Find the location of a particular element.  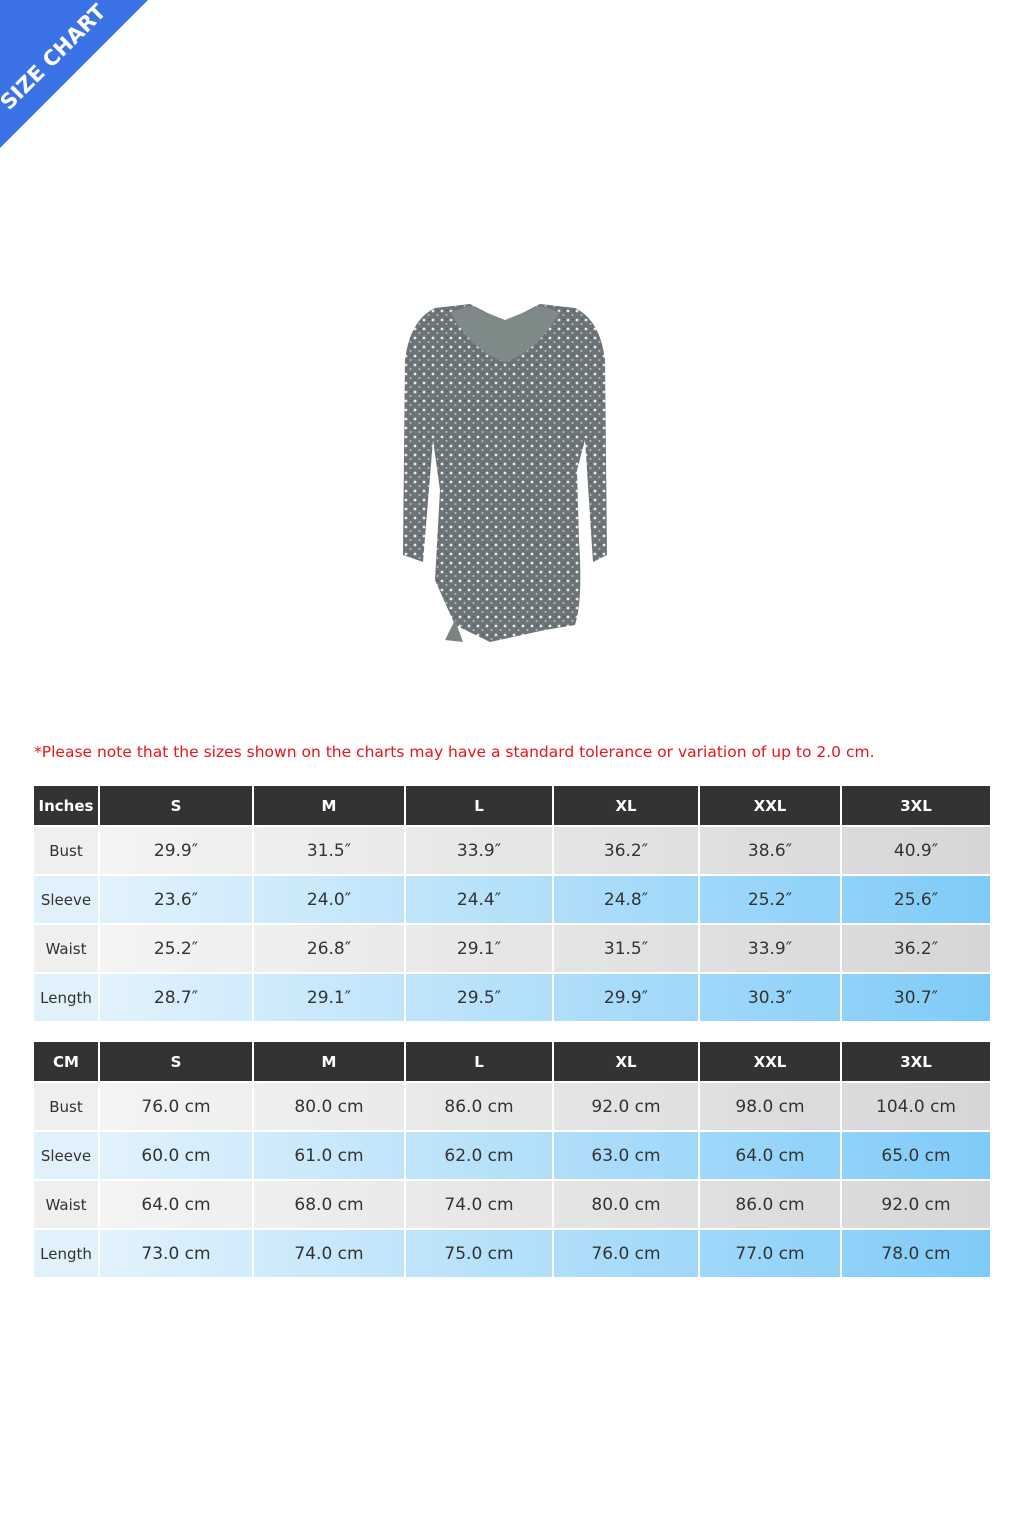

measurement-value: 30.3″ is located at coordinates (770, 997).